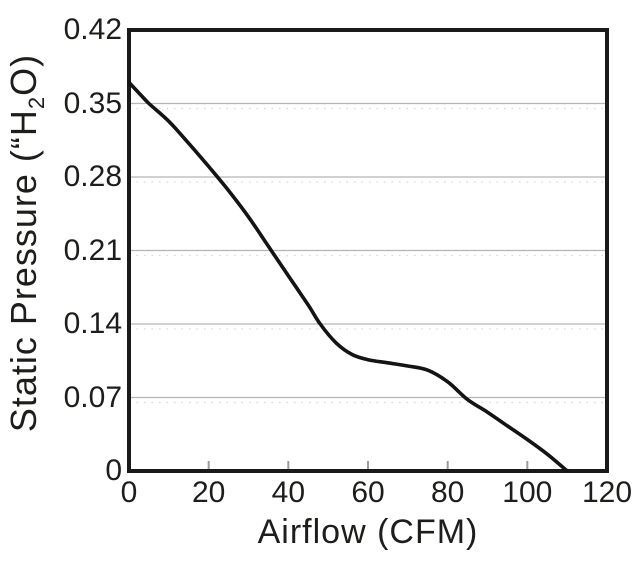  Describe the element at coordinates (368, 532) in the screenshot. I see `x-axis-title: Airflow (CFM)` at that location.